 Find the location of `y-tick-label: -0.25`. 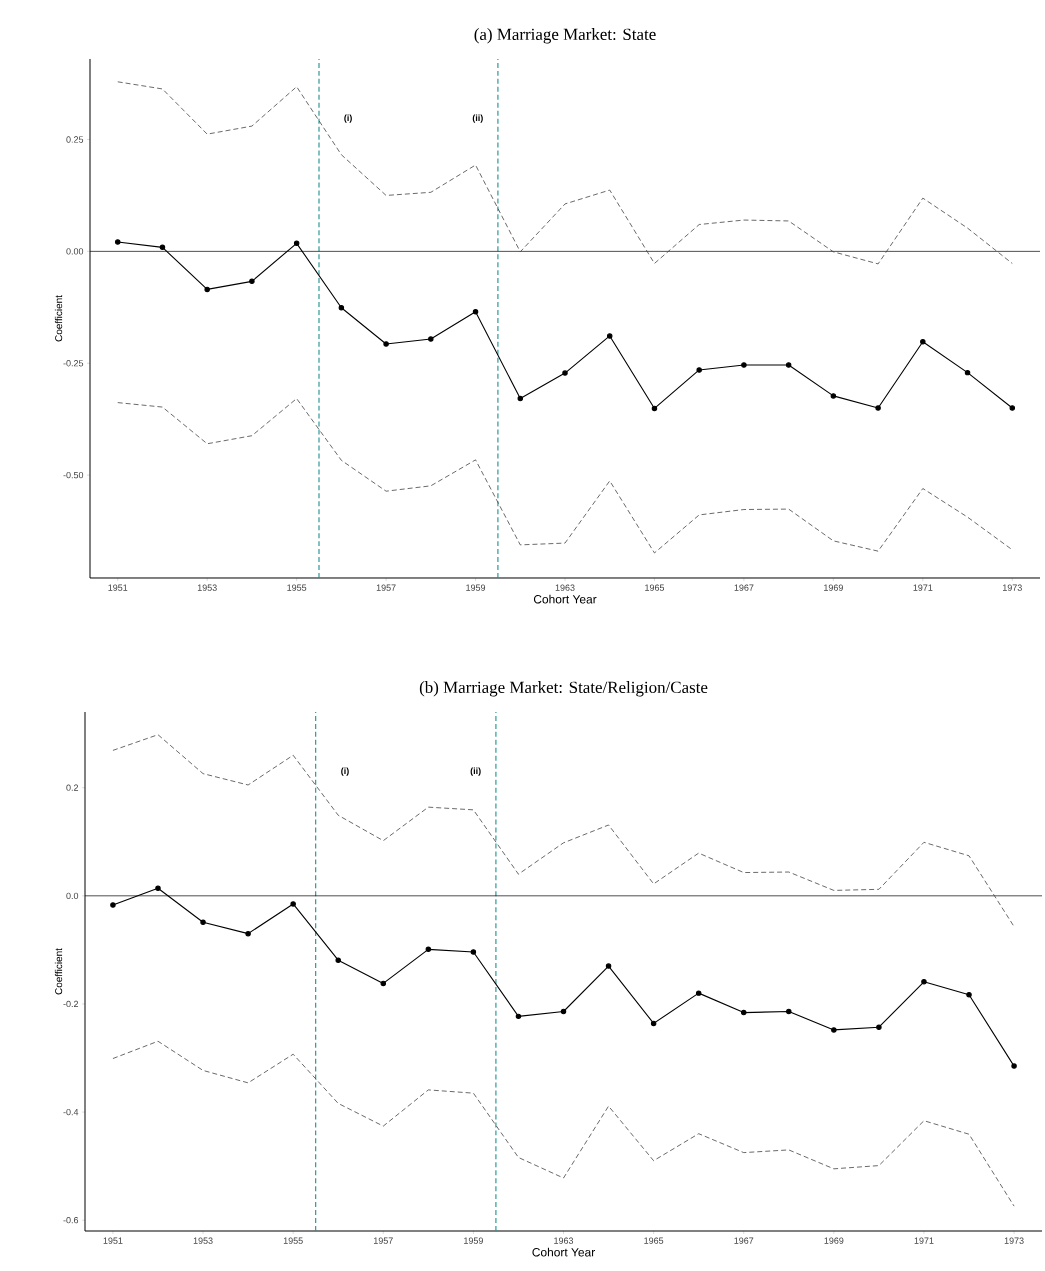

y-tick-label: -0.25 is located at coordinates (73, 363).